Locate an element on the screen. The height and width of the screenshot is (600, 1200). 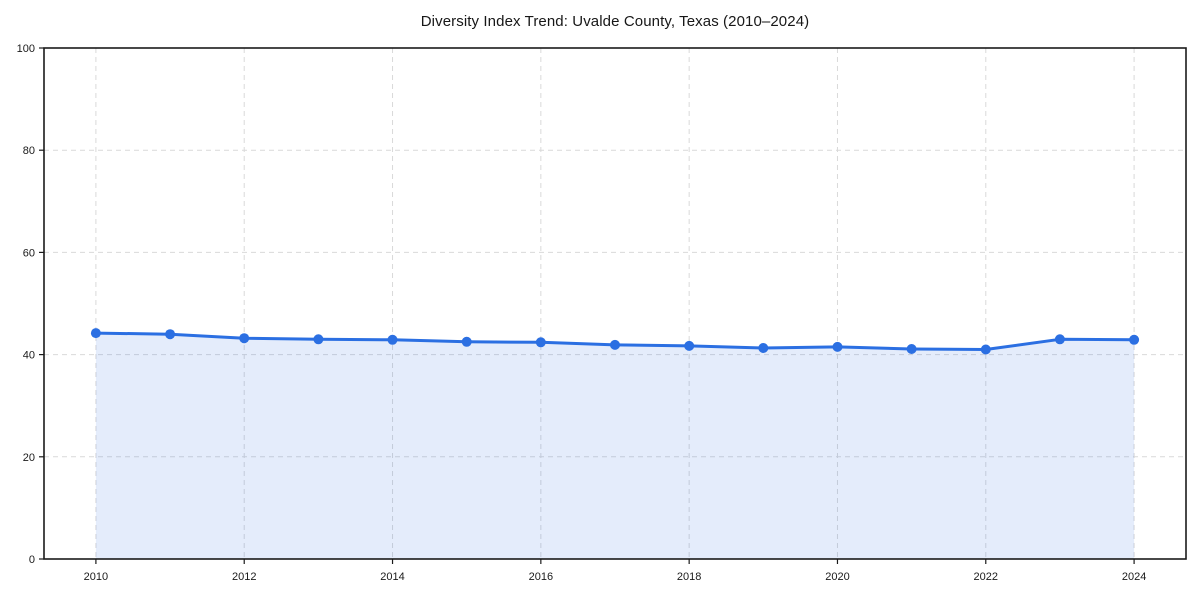
x-tick-label: 2014 is located at coordinates (392, 577).